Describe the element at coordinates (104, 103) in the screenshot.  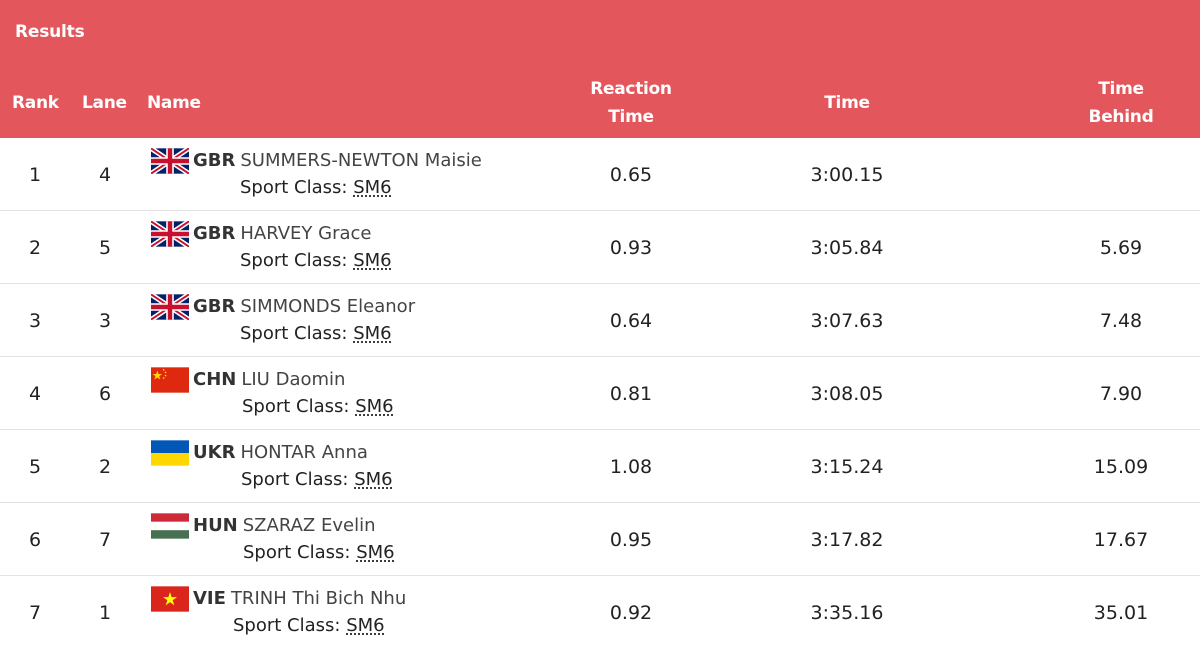
I see `column-header-lane: Lane` at that location.